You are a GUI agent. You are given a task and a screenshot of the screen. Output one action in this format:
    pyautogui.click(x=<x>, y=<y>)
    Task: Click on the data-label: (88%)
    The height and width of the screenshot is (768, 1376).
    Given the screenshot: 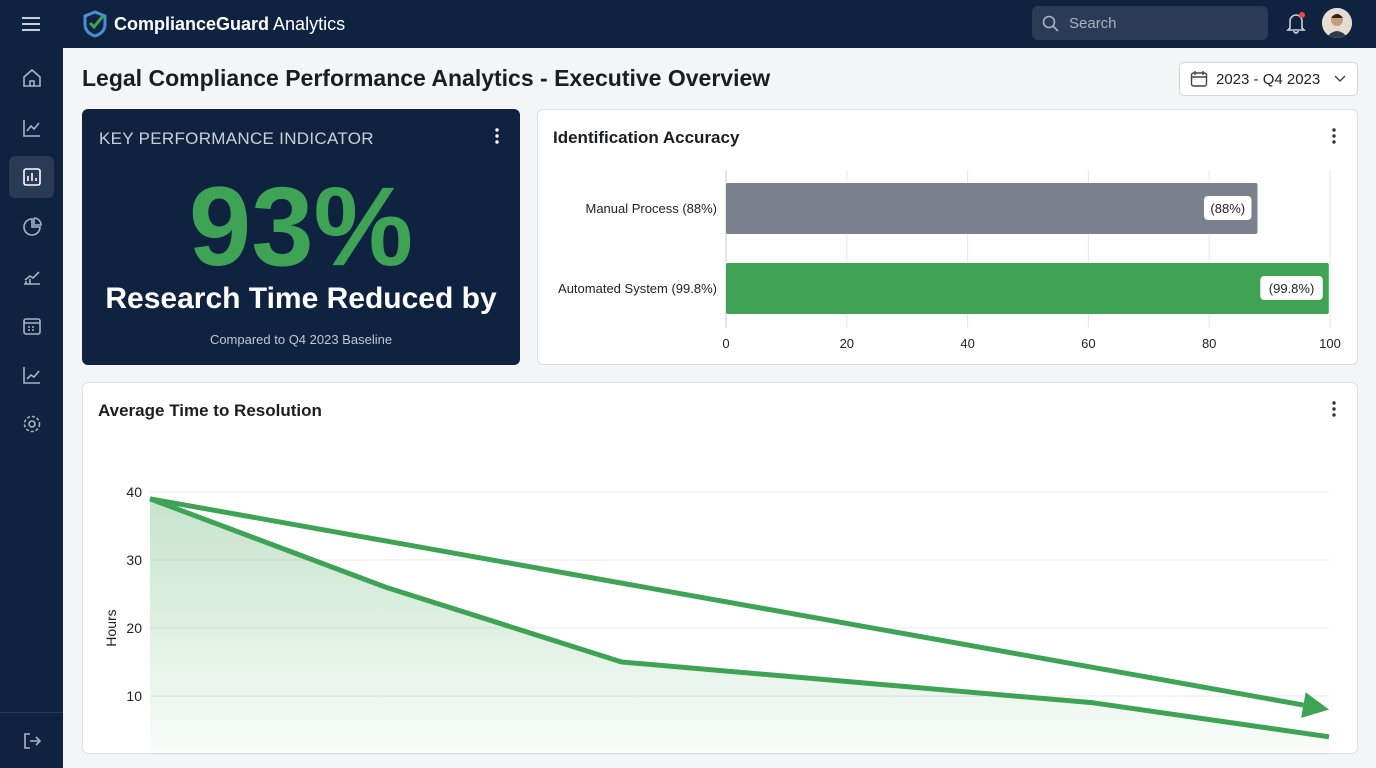 What is the action you would take?
    pyautogui.click(x=1227, y=208)
    